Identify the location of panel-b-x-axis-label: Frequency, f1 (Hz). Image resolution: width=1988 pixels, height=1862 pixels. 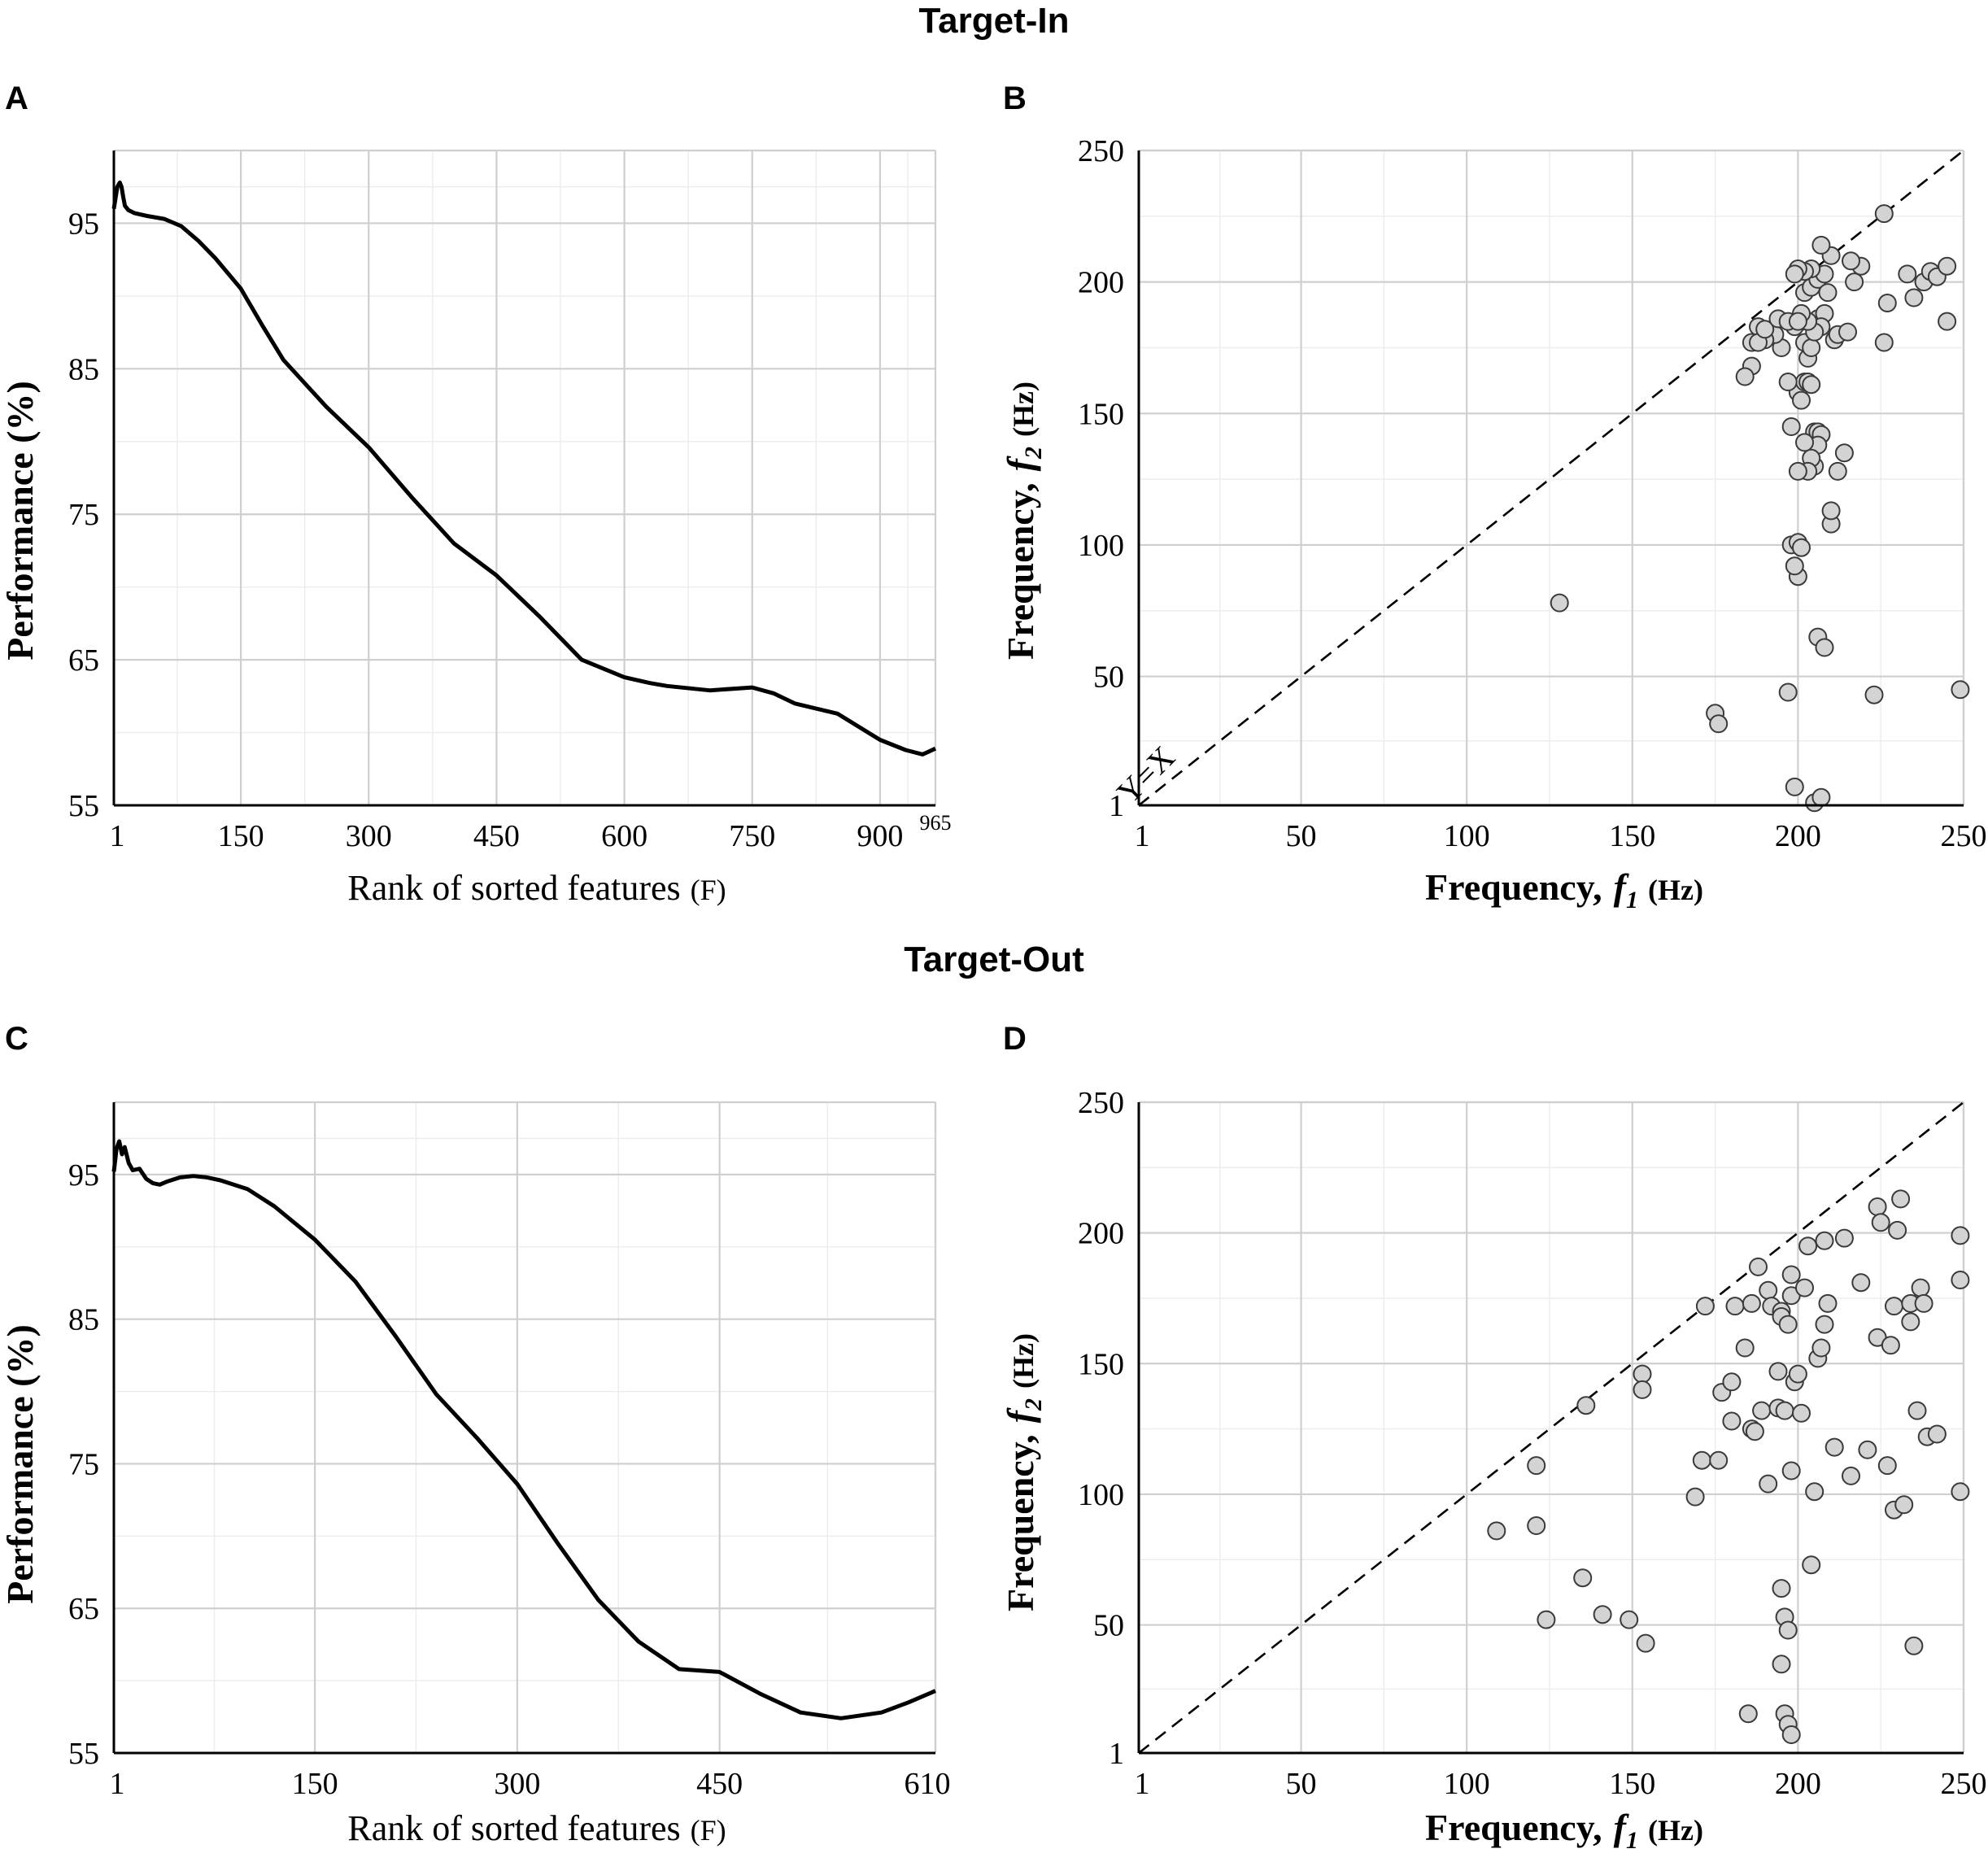
(1564, 890).